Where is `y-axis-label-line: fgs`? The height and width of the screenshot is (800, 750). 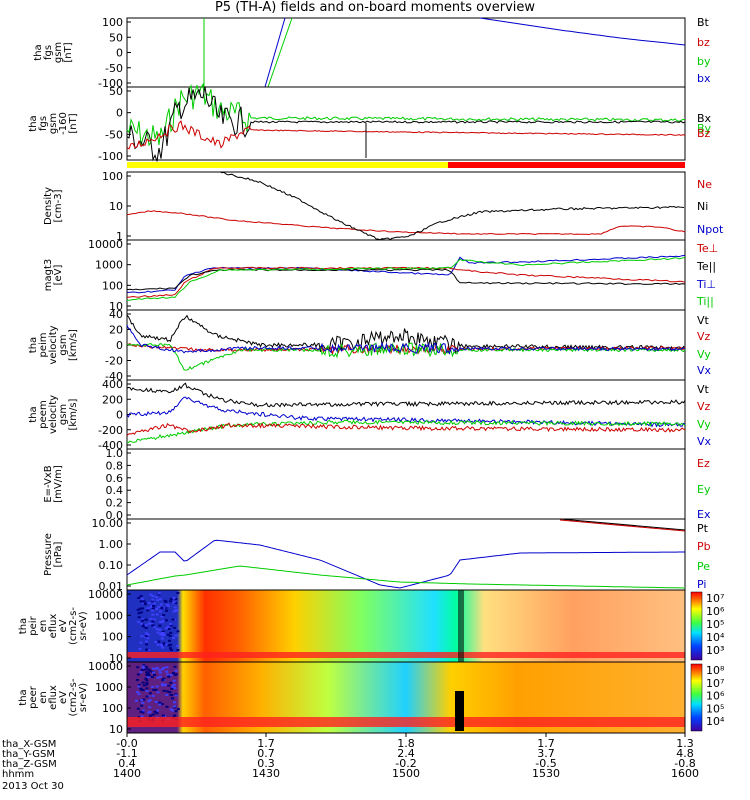 y-axis-label-line: fgs is located at coordinates (43, 123).